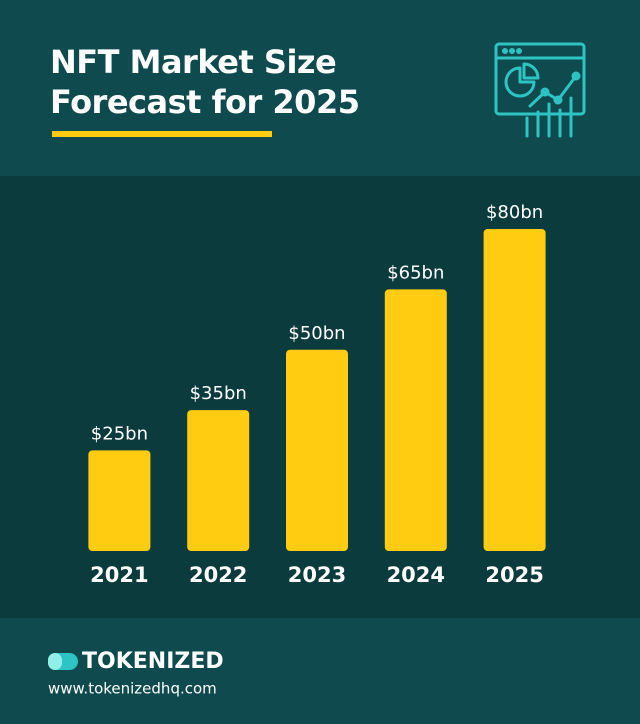 The height and width of the screenshot is (724, 640). Describe the element at coordinates (119, 575) in the screenshot. I see `x-tick-label: 2021` at that location.